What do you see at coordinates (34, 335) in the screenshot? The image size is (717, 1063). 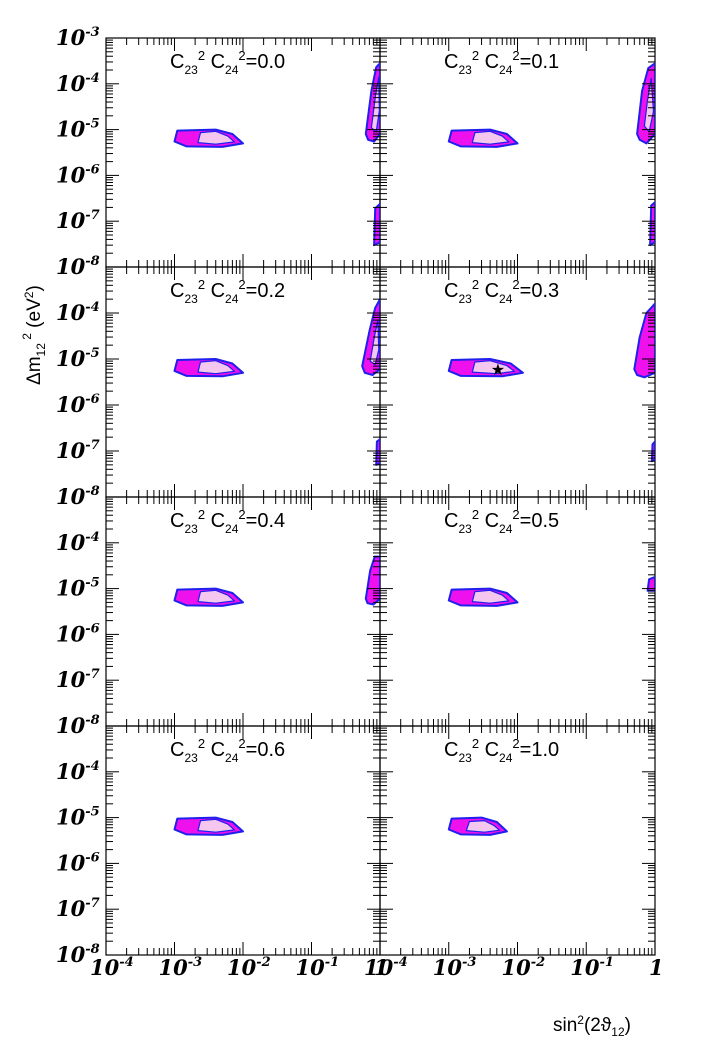 I see `y-axis-title: Δm12 2 (eV2)` at bounding box center [34, 335].